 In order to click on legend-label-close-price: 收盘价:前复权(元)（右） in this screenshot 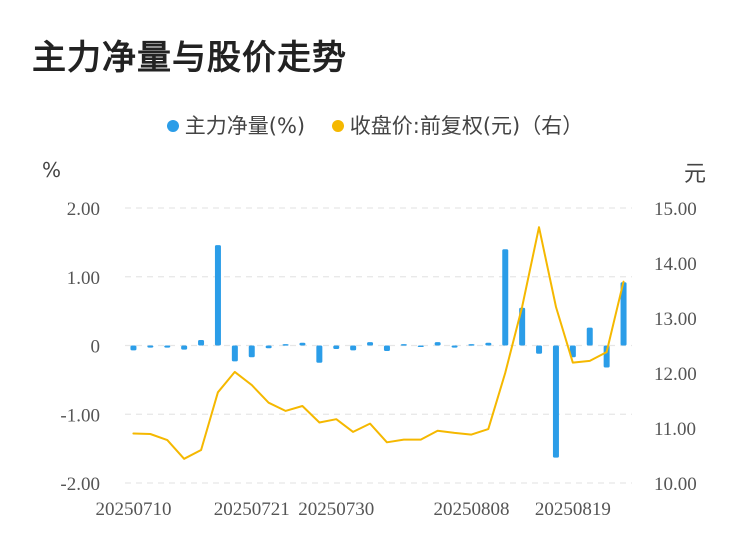, I will do `click(466, 126)`.